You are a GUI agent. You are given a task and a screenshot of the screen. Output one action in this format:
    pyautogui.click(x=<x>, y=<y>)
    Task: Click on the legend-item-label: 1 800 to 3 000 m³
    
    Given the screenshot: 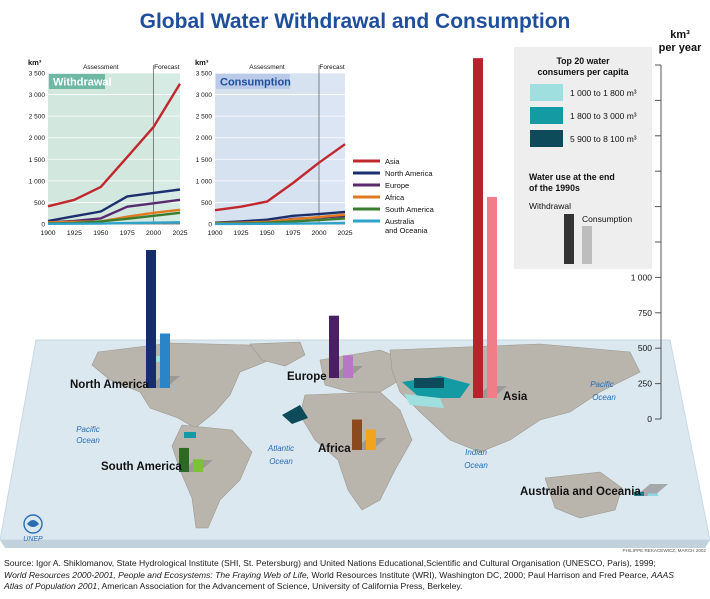 What is the action you would take?
    pyautogui.click(x=603, y=116)
    